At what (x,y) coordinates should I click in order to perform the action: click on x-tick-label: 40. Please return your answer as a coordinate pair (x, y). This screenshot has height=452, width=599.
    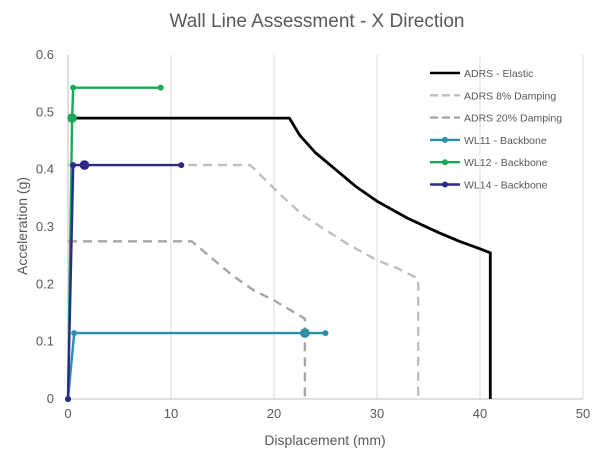
    Looking at the image, I should click on (480, 413).